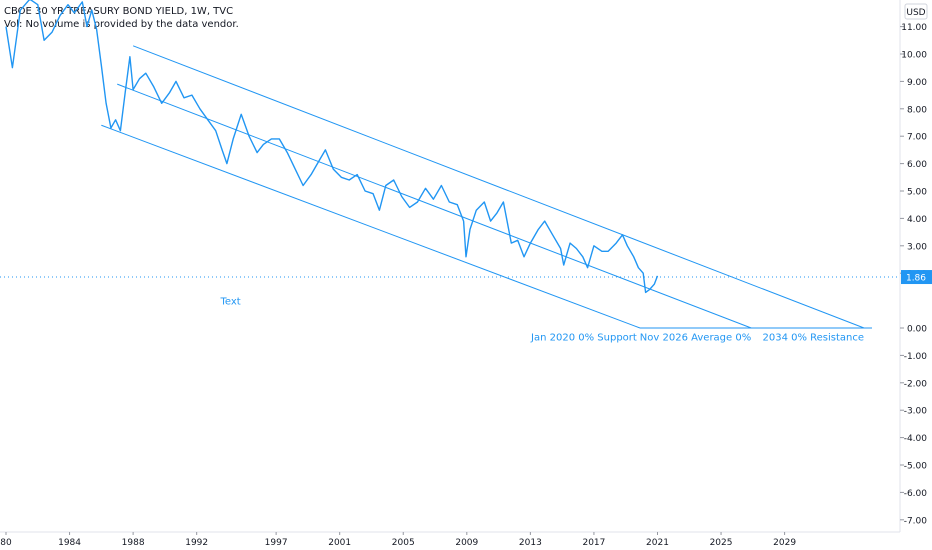 The image size is (932, 550). Describe the element at coordinates (914, 28) in the screenshot. I see `y-tick-label: 11.00` at that location.